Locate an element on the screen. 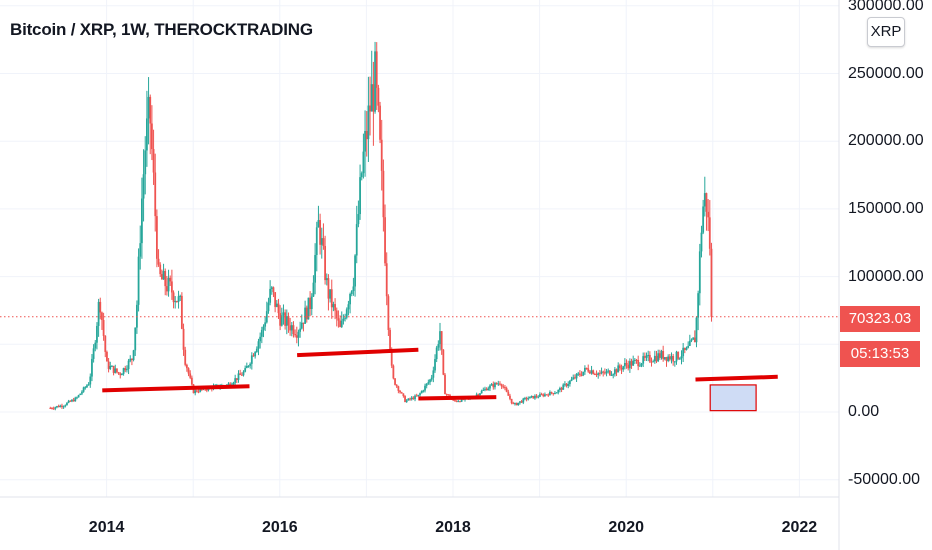 Image resolution: width=932 pixels, height=550 pixels. symbol-badge: XRP is located at coordinates (886, 32).